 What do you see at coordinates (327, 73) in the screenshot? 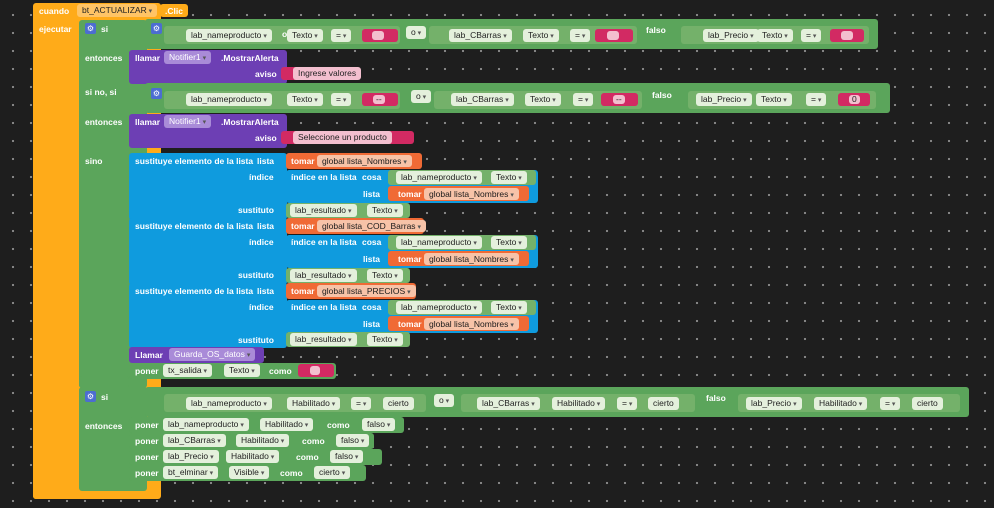
I see `message-text: Ingrese valores` at bounding box center [327, 73].